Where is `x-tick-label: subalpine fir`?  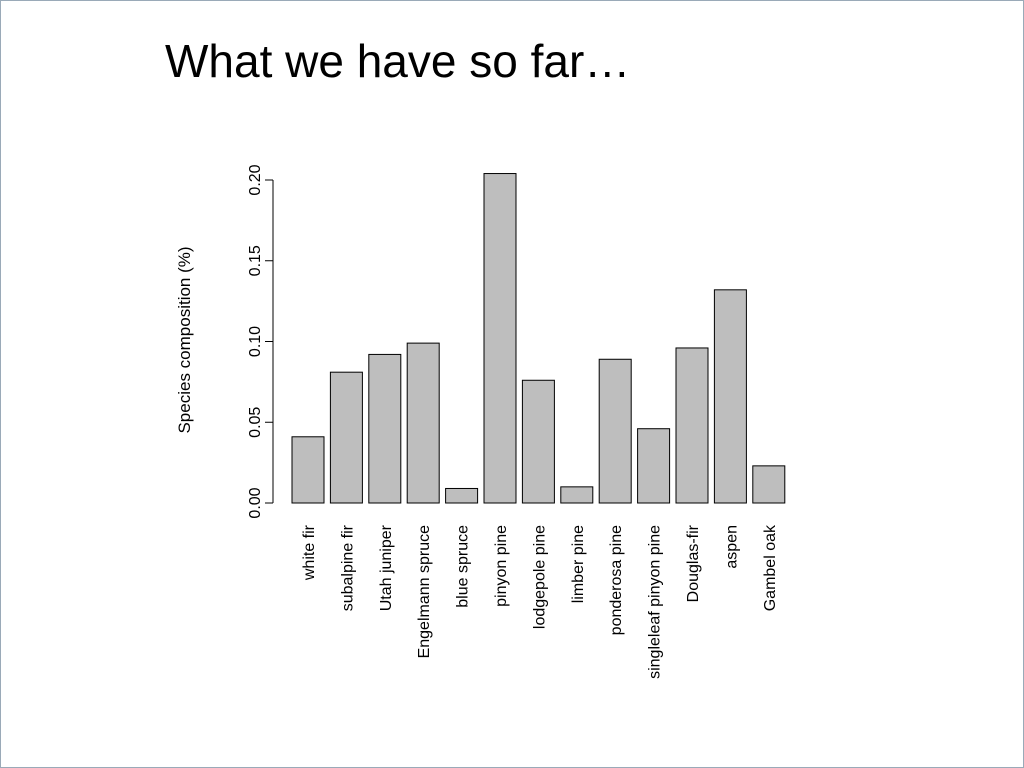
x-tick-label: subalpine fir is located at coordinates (347, 567).